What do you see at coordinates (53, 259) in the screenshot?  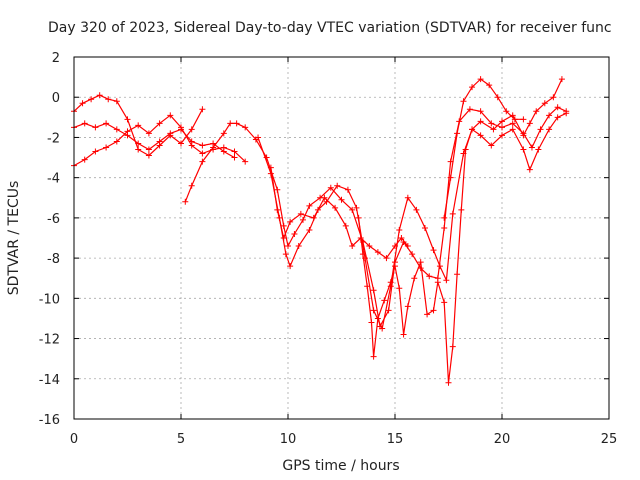 I see `y-tick-label: -8` at bounding box center [53, 259].